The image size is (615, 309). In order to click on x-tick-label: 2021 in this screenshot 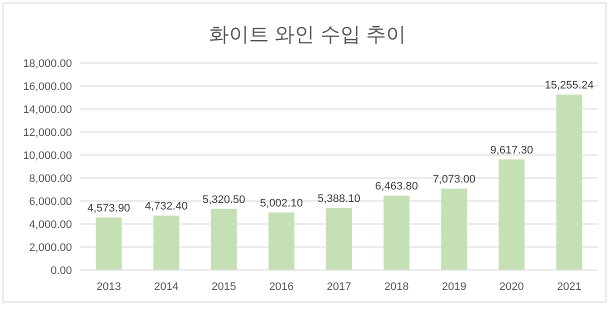, I will do `click(569, 287)`.